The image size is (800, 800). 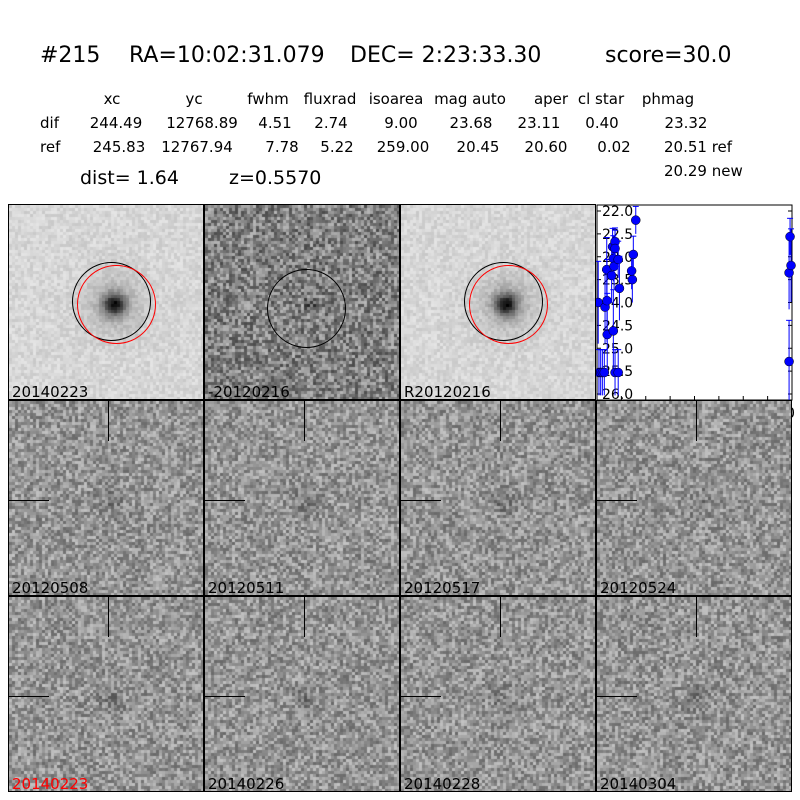 I want to click on image-stamp: 20140304, so click(x=694, y=694).